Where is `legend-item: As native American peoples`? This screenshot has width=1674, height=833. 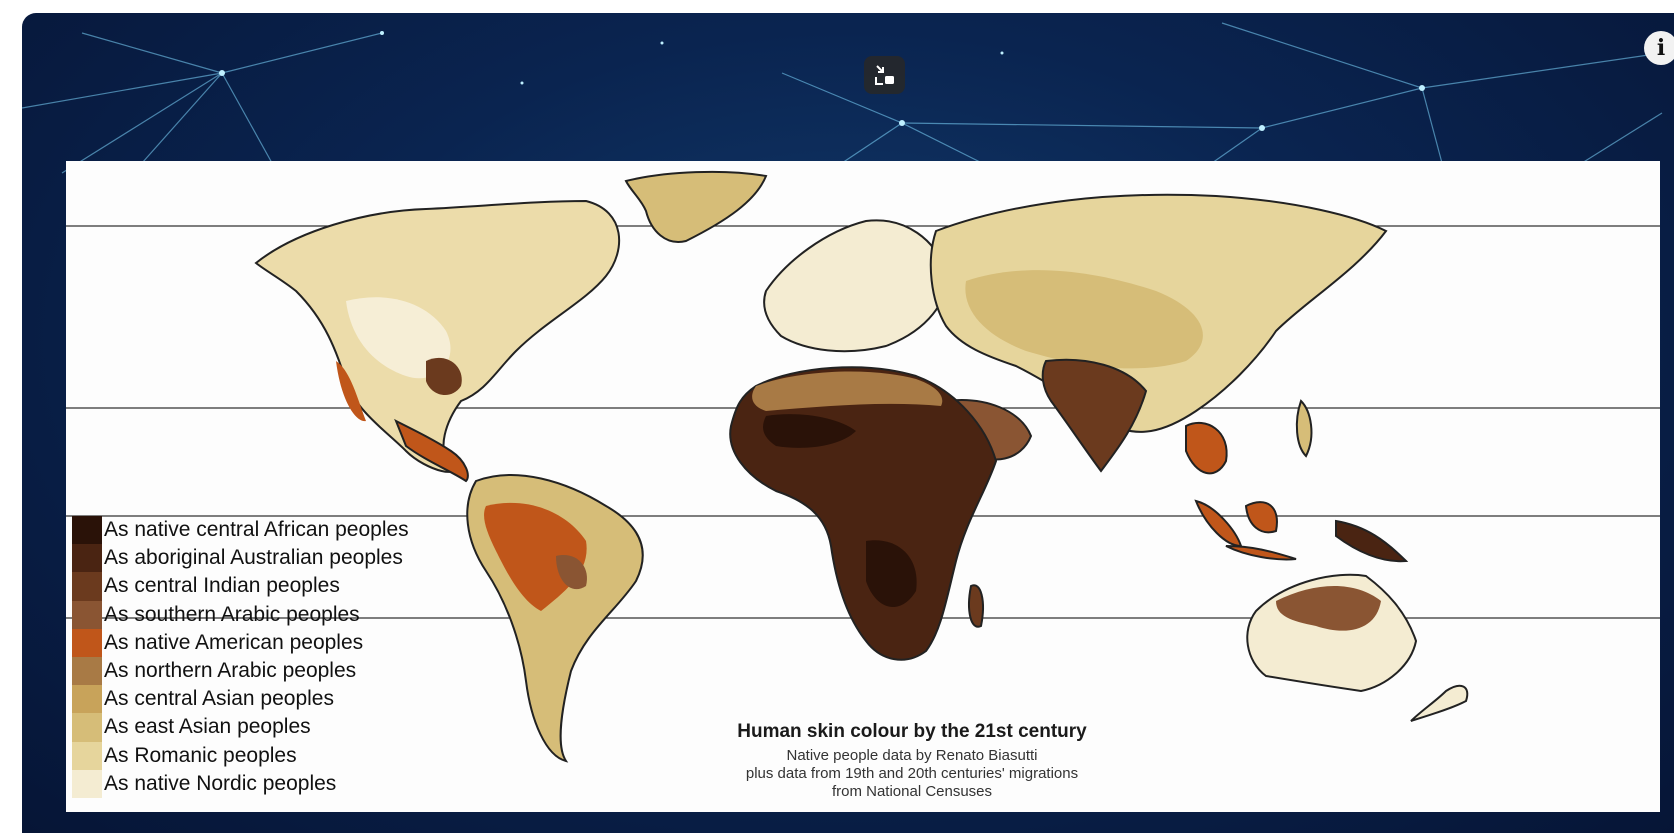 legend-item: As native American peoples is located at coordinates (252, 642).